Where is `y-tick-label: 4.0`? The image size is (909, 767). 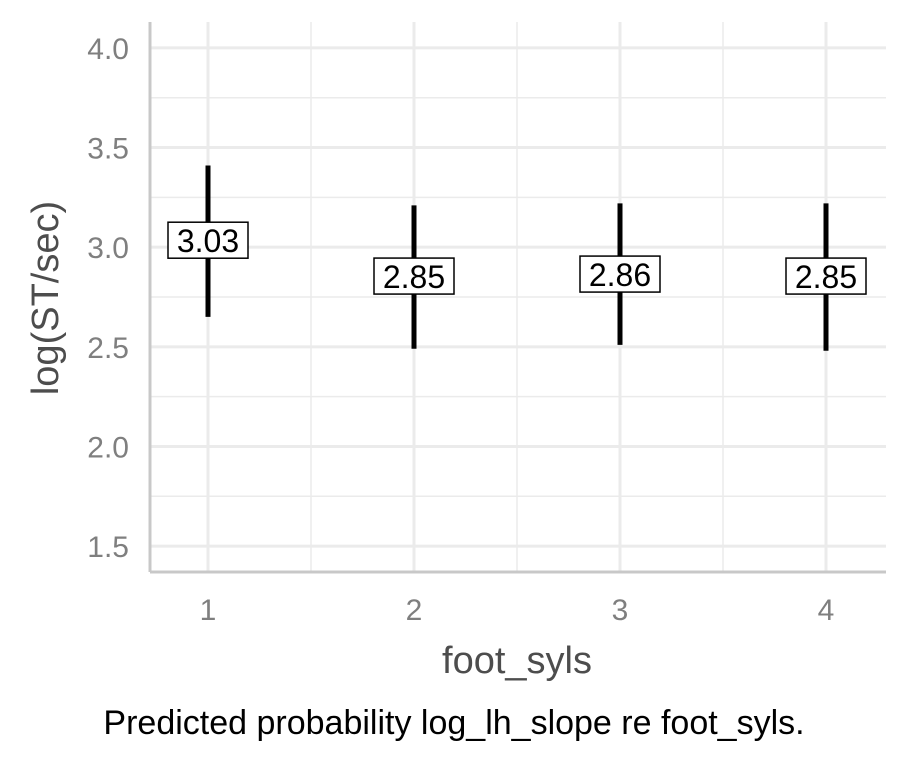
y-tick-label: 4.0 is located at coordinates (108, 49).